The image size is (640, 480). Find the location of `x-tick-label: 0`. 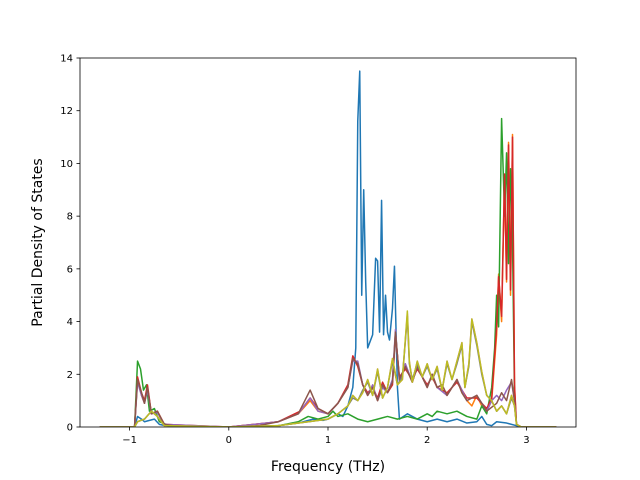

x-tick-label: 0 is located at coordinates (229, 440).